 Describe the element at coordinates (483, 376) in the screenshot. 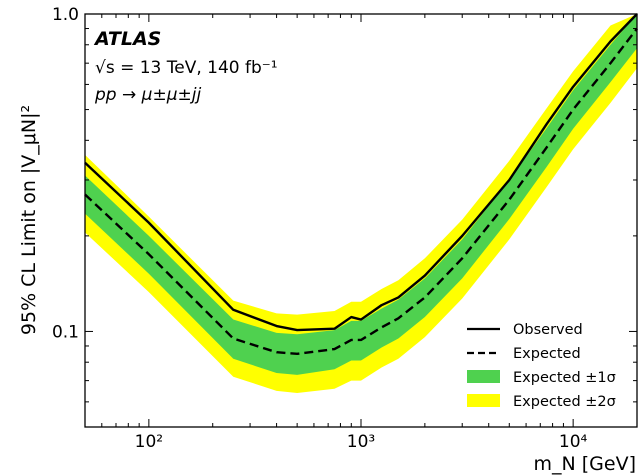

I see `legend-swatch-1sigma` at that location.